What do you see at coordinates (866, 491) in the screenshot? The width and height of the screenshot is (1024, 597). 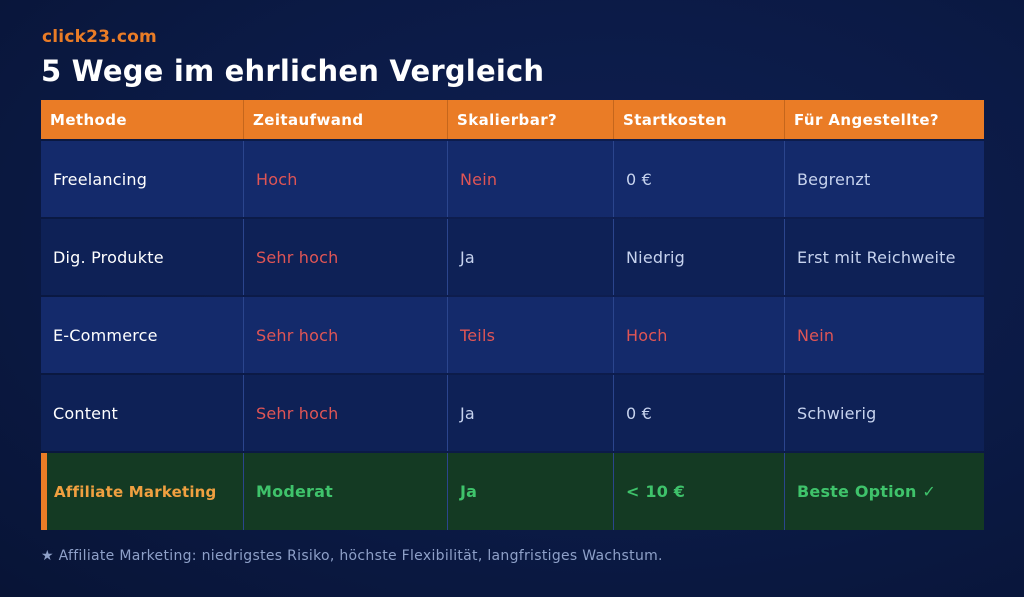 I see `cell-employees: Beste Option ✓` at bounding box center [866, 491].